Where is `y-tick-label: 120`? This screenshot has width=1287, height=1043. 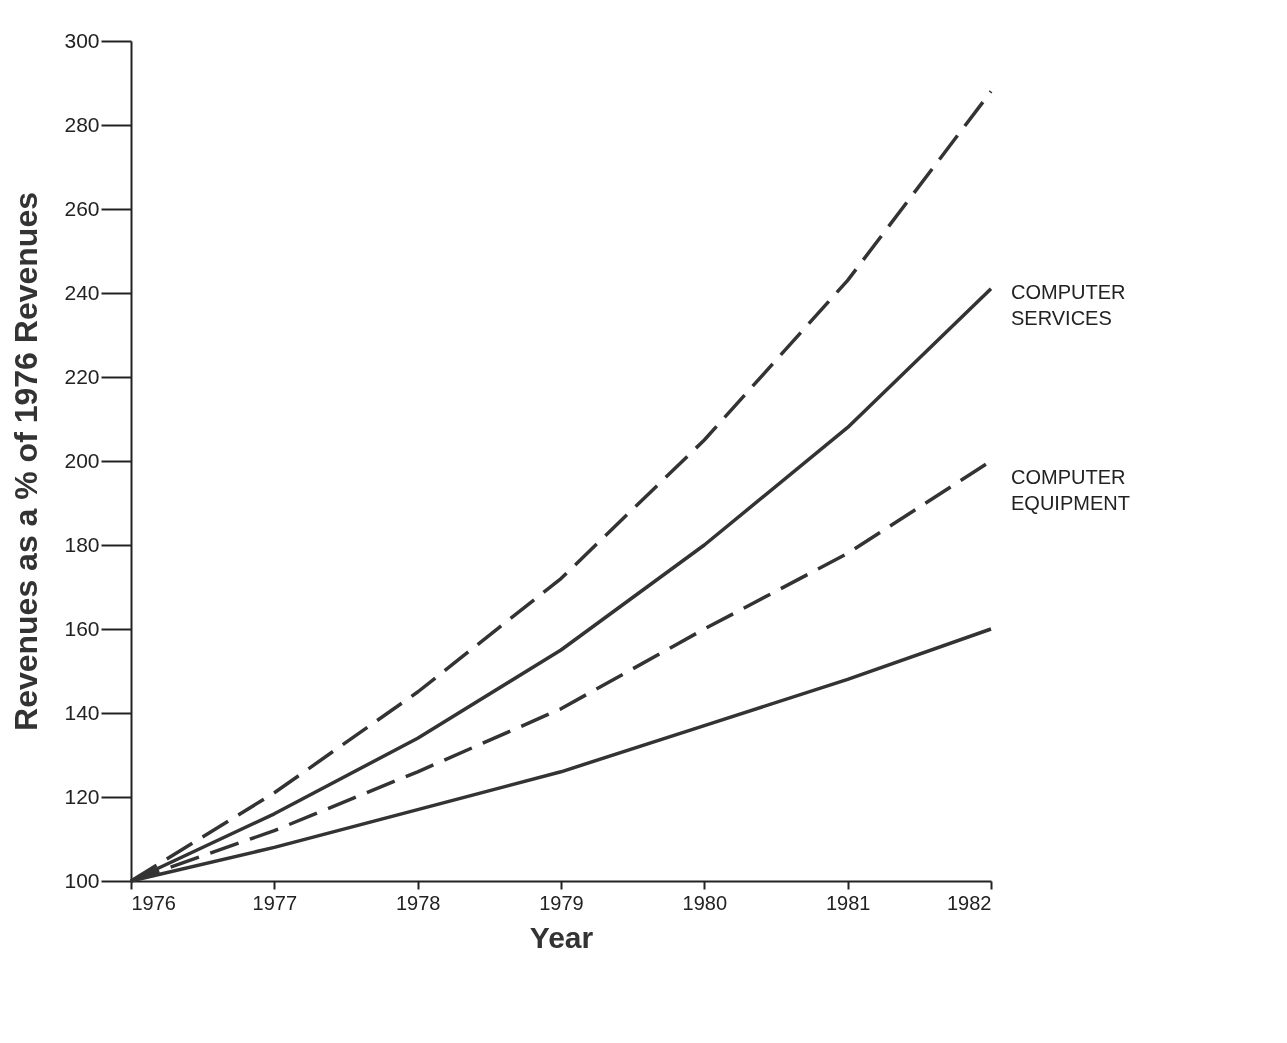 y-tick-label: 120 is located at coordinates (82, 796).